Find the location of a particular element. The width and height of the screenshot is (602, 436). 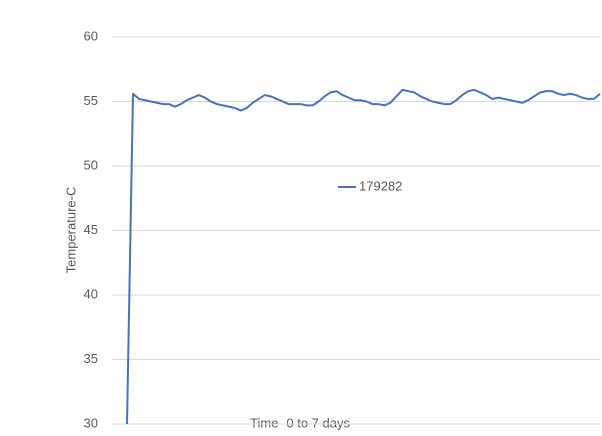

y-tick-label: 30 is located at coordinates (91, 422).